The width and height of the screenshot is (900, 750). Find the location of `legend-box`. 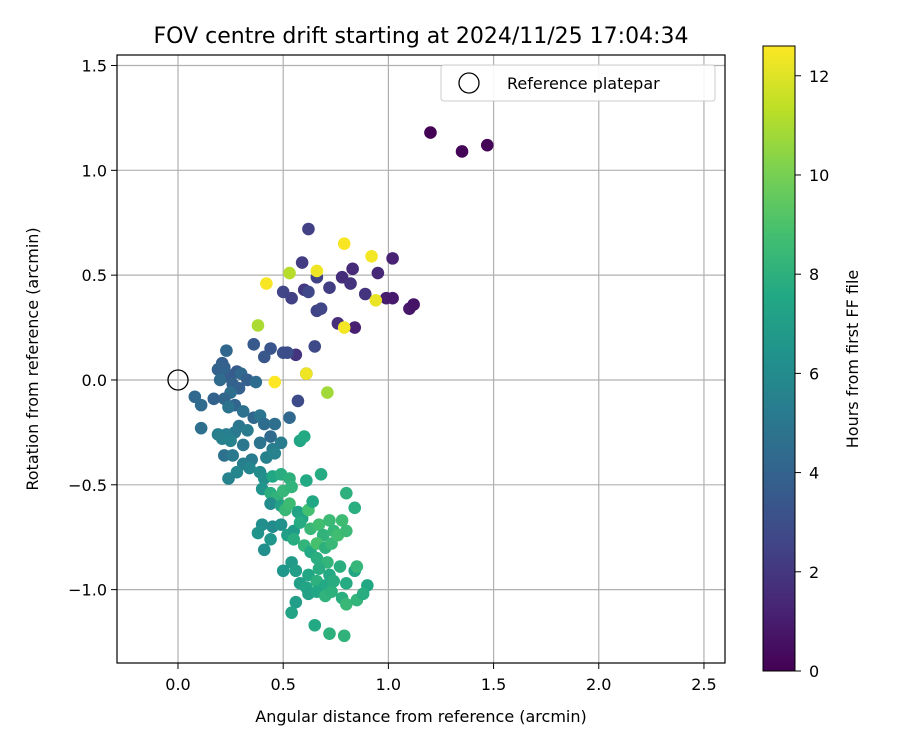

legend-box is located at coordinates (578, 83).